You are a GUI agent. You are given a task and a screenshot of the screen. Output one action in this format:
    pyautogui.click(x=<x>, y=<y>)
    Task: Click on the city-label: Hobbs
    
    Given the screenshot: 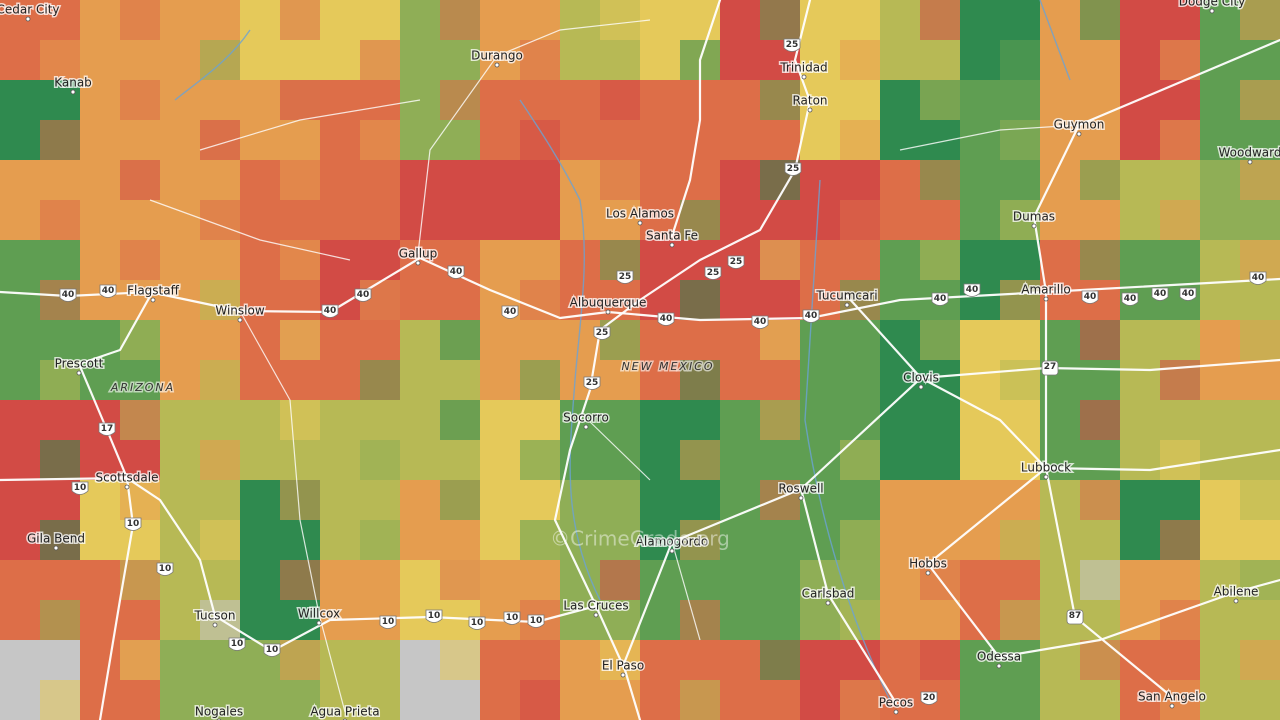 What is the action you would take?
    pyautogui.click(x=928, y=564)
    